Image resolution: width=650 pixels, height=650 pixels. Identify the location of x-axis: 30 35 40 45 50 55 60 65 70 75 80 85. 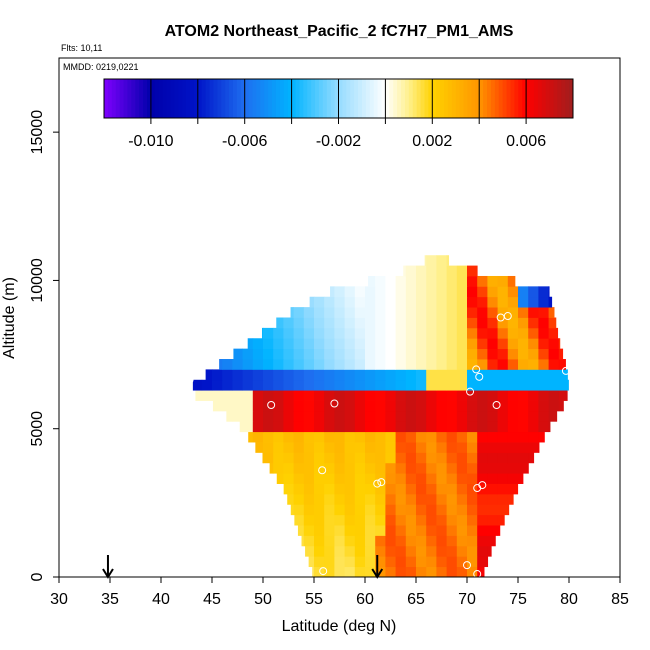
(339, 592).